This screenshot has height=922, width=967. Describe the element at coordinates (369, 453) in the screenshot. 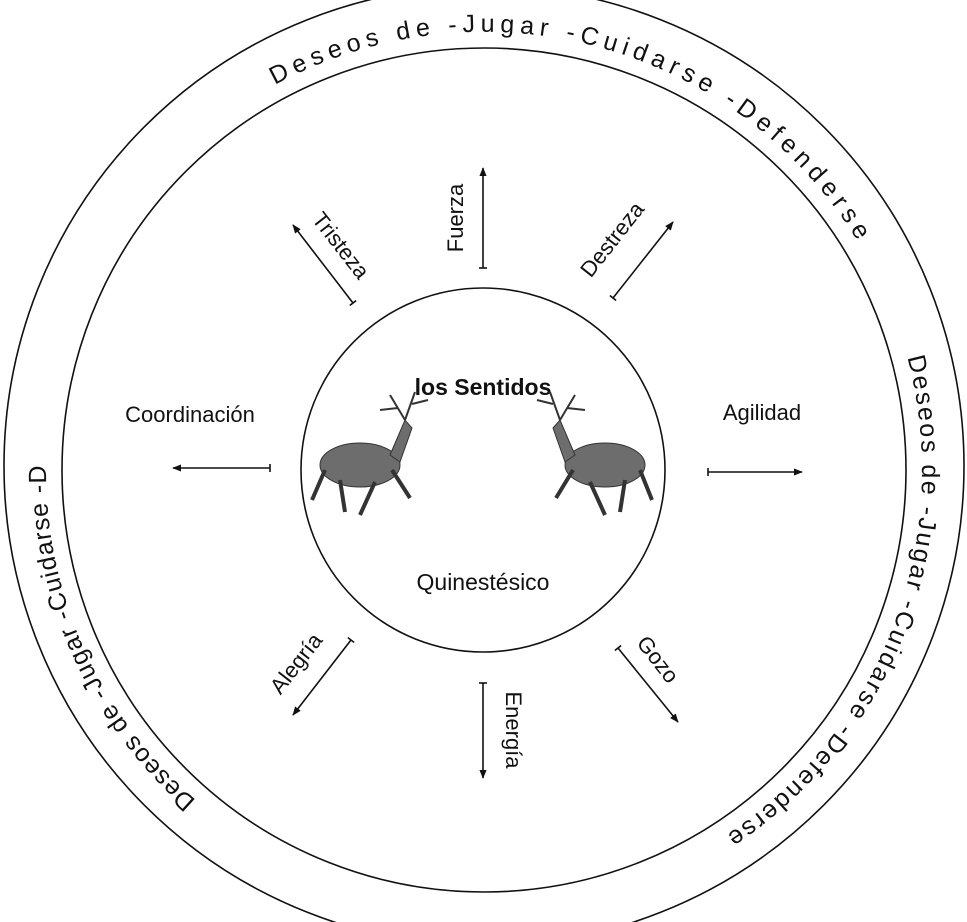

I see `deer-left` at that location.